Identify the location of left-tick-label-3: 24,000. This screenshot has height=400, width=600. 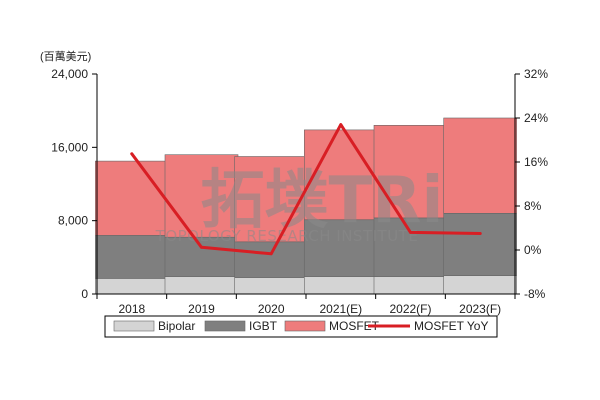
(69, 74).